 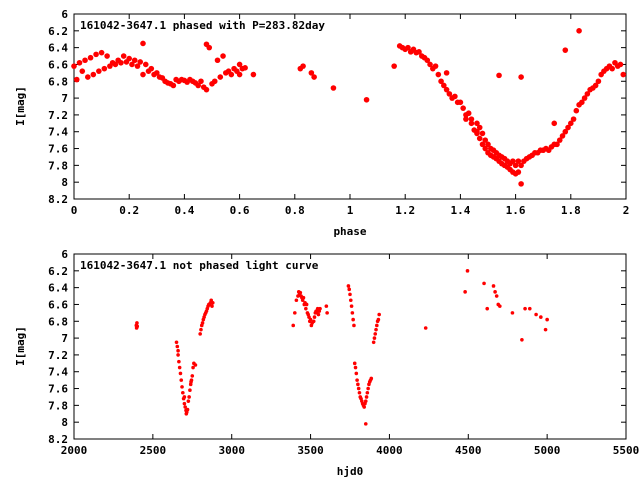 I want to click on x-tick-label: 0.6, so click(x=240, y=210).